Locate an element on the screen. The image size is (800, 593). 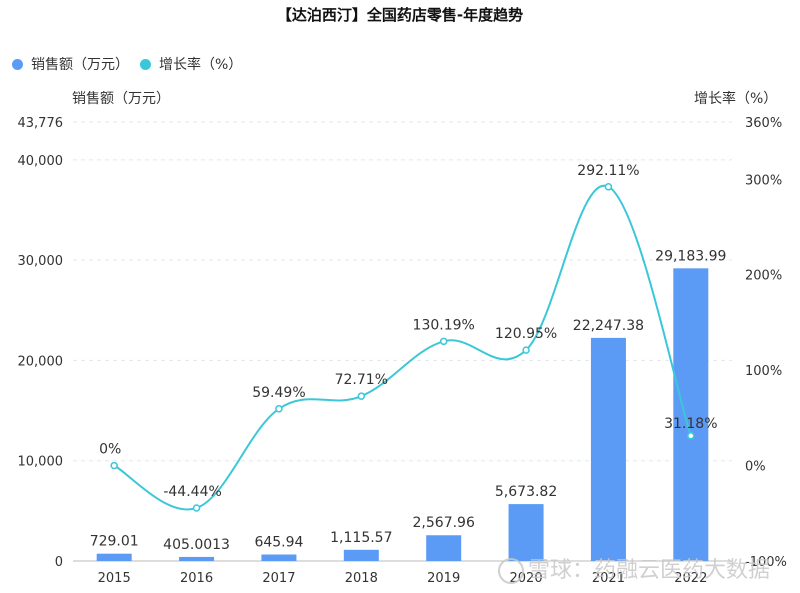
bar-value-label: 405.0013 is located at coordinates (196, 545).